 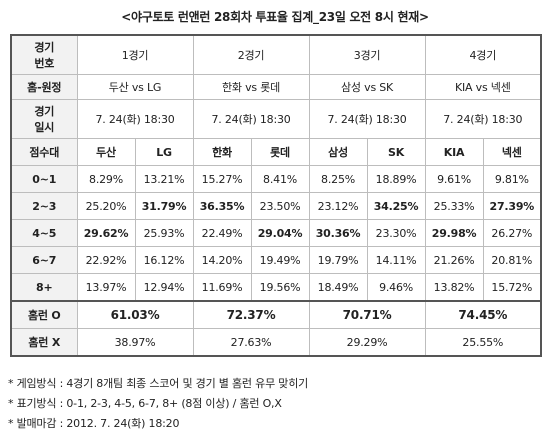 What do you see at coordinates (44, 206) in the screenshot?
I see `score-band: 2~3` at bounding box center [44, 206].